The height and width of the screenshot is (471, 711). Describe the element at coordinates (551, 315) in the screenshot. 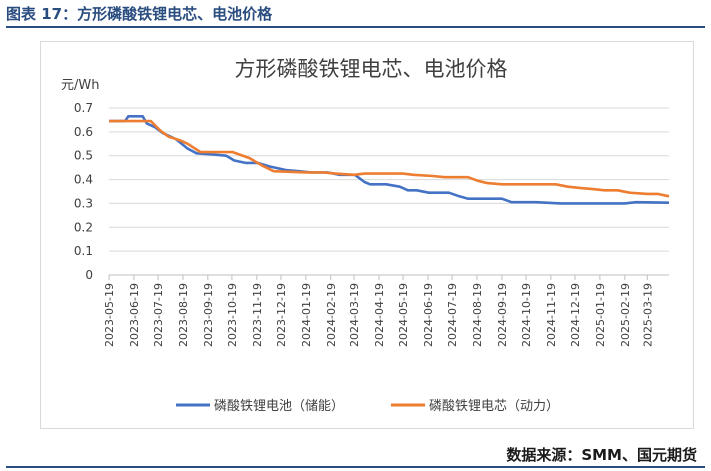

I see `x-tick-label: 2024-11-19` at that location.